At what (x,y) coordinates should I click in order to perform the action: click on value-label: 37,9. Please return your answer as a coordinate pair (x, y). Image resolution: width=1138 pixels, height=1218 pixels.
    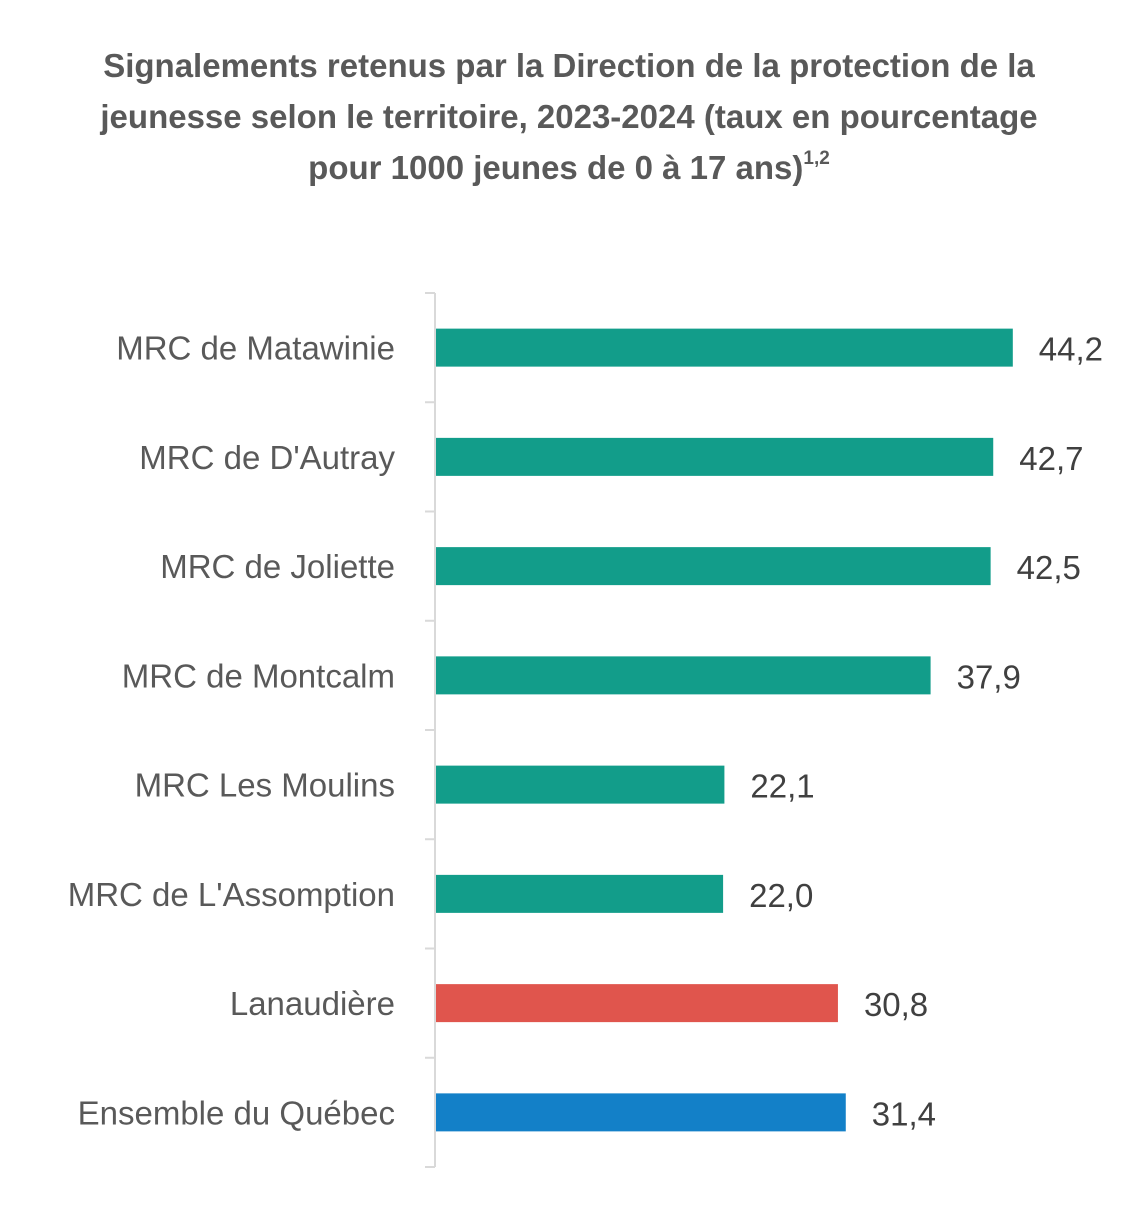
    Looking at the image, I should click on (989, 676).